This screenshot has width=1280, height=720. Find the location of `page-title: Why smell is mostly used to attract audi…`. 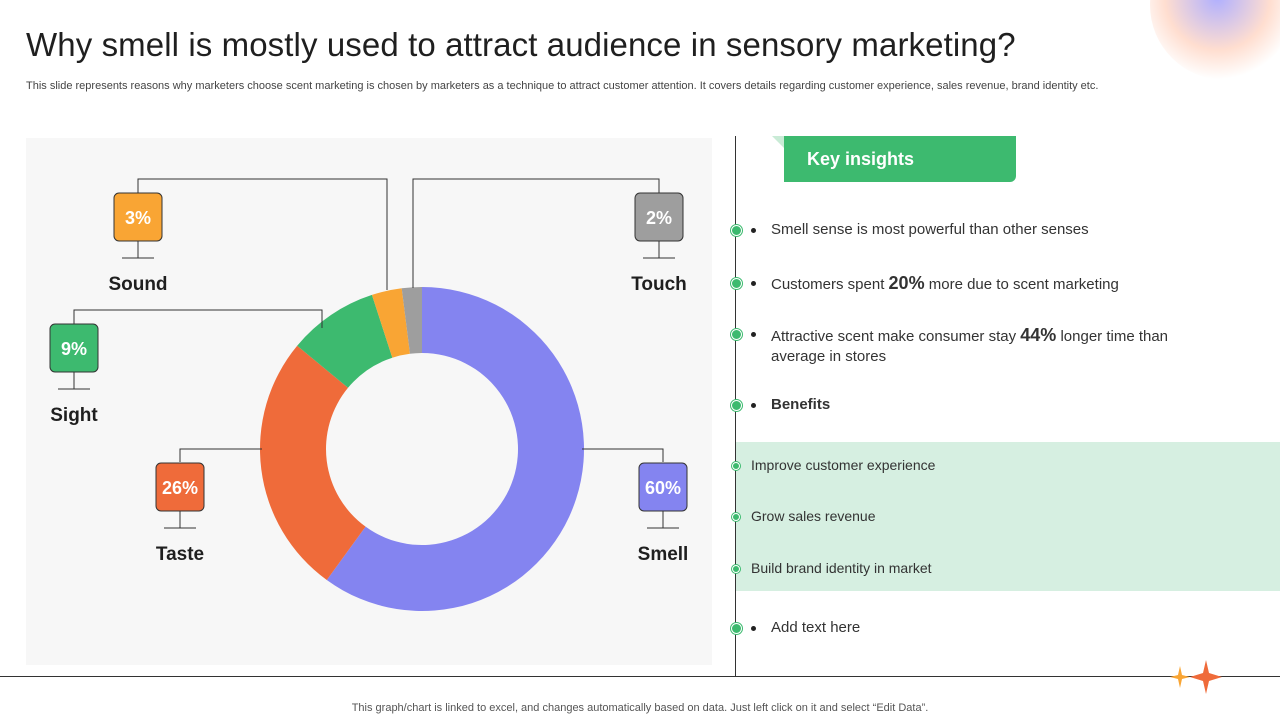

page-title: Why smell is mostly used to attract audi… is located at coordinates (521, 44).